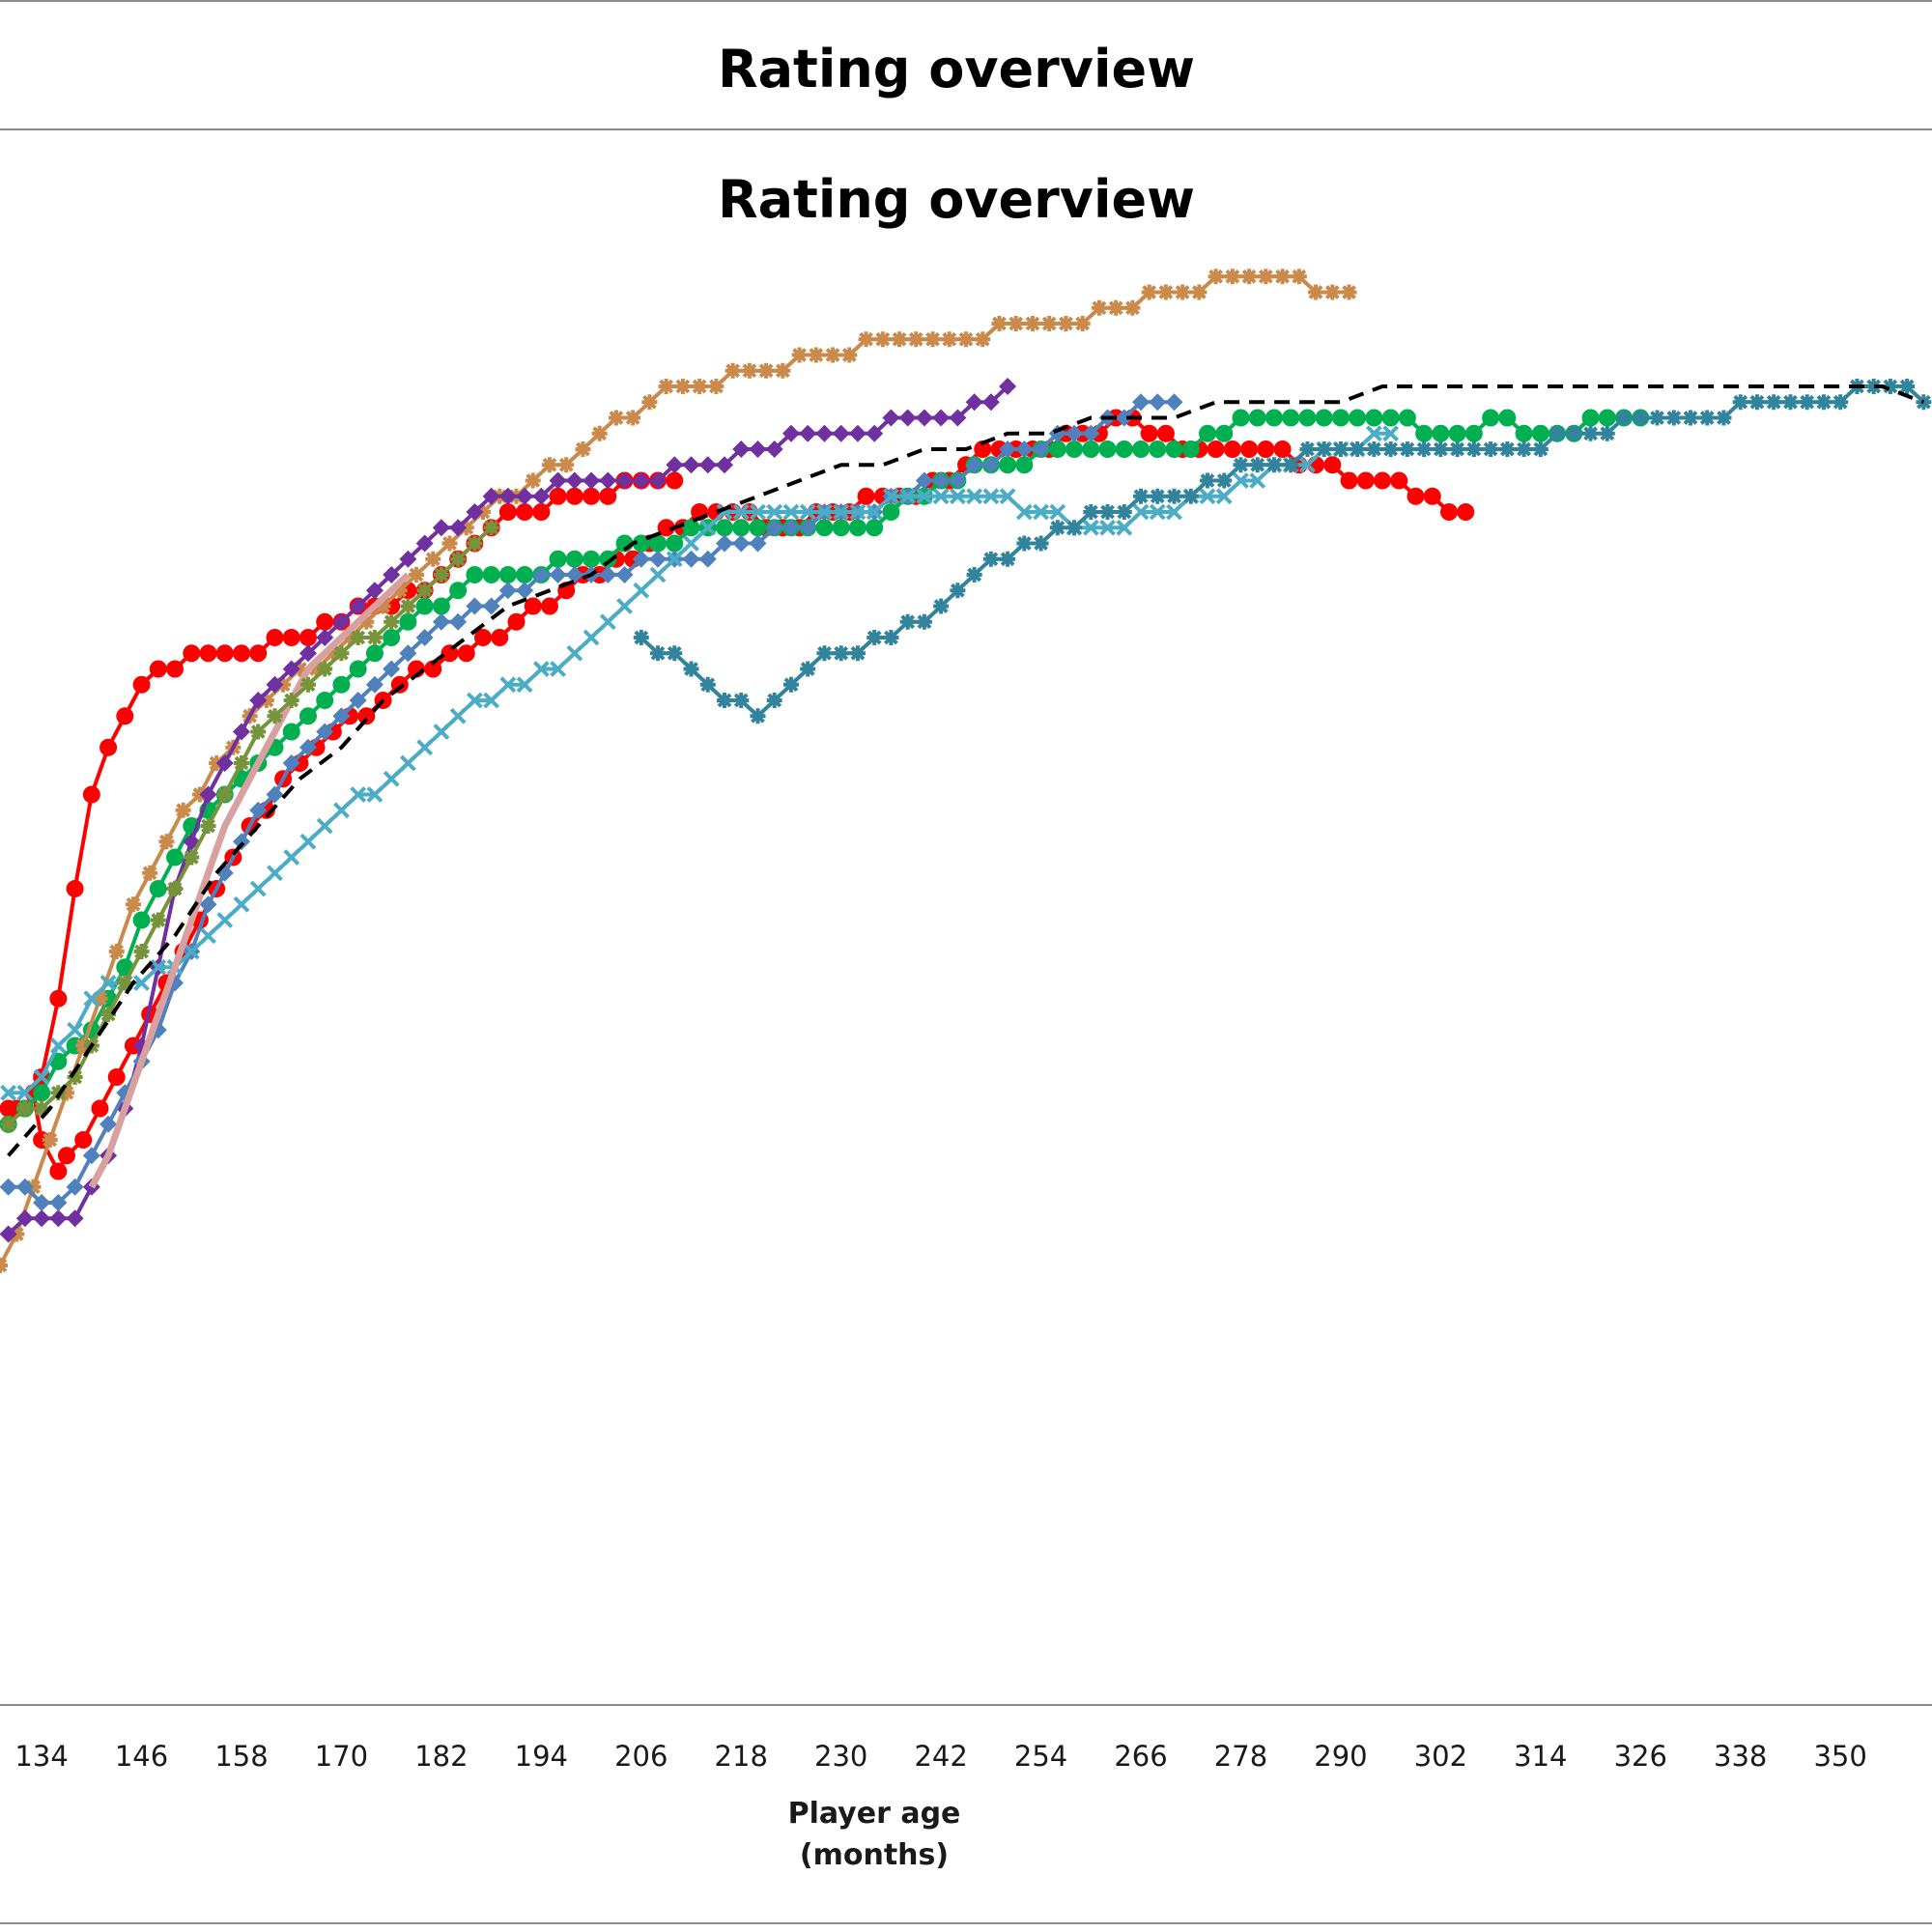 Image resolution: width=1932 pixels, height=1932 pixels. I want to click on x-tick-label-278: 278, so click(1240, 1756).